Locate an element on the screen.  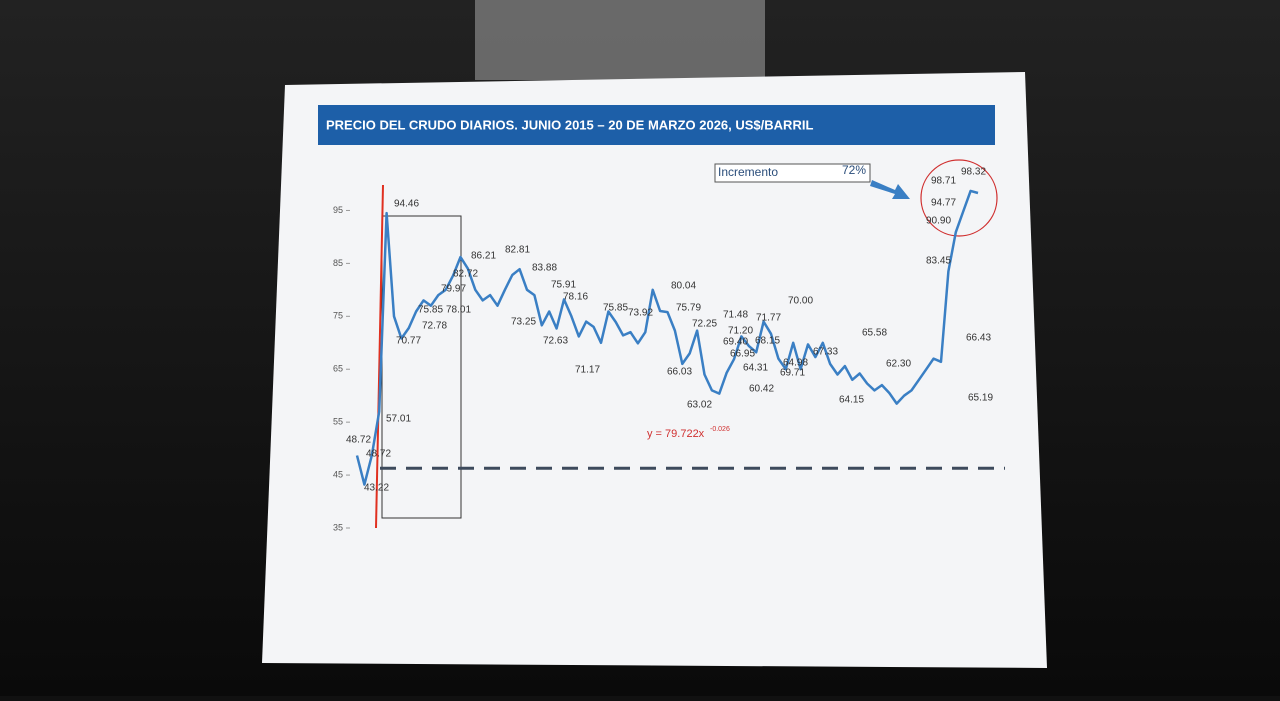
point-label: 71.48 is located at coordinates (735, 315).